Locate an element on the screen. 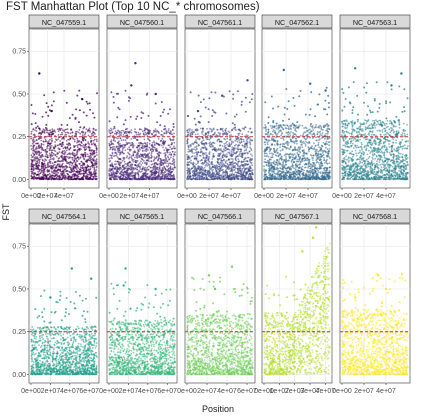  facet-strip-label: NC_047559.1 is located at coordinates (64, 22).